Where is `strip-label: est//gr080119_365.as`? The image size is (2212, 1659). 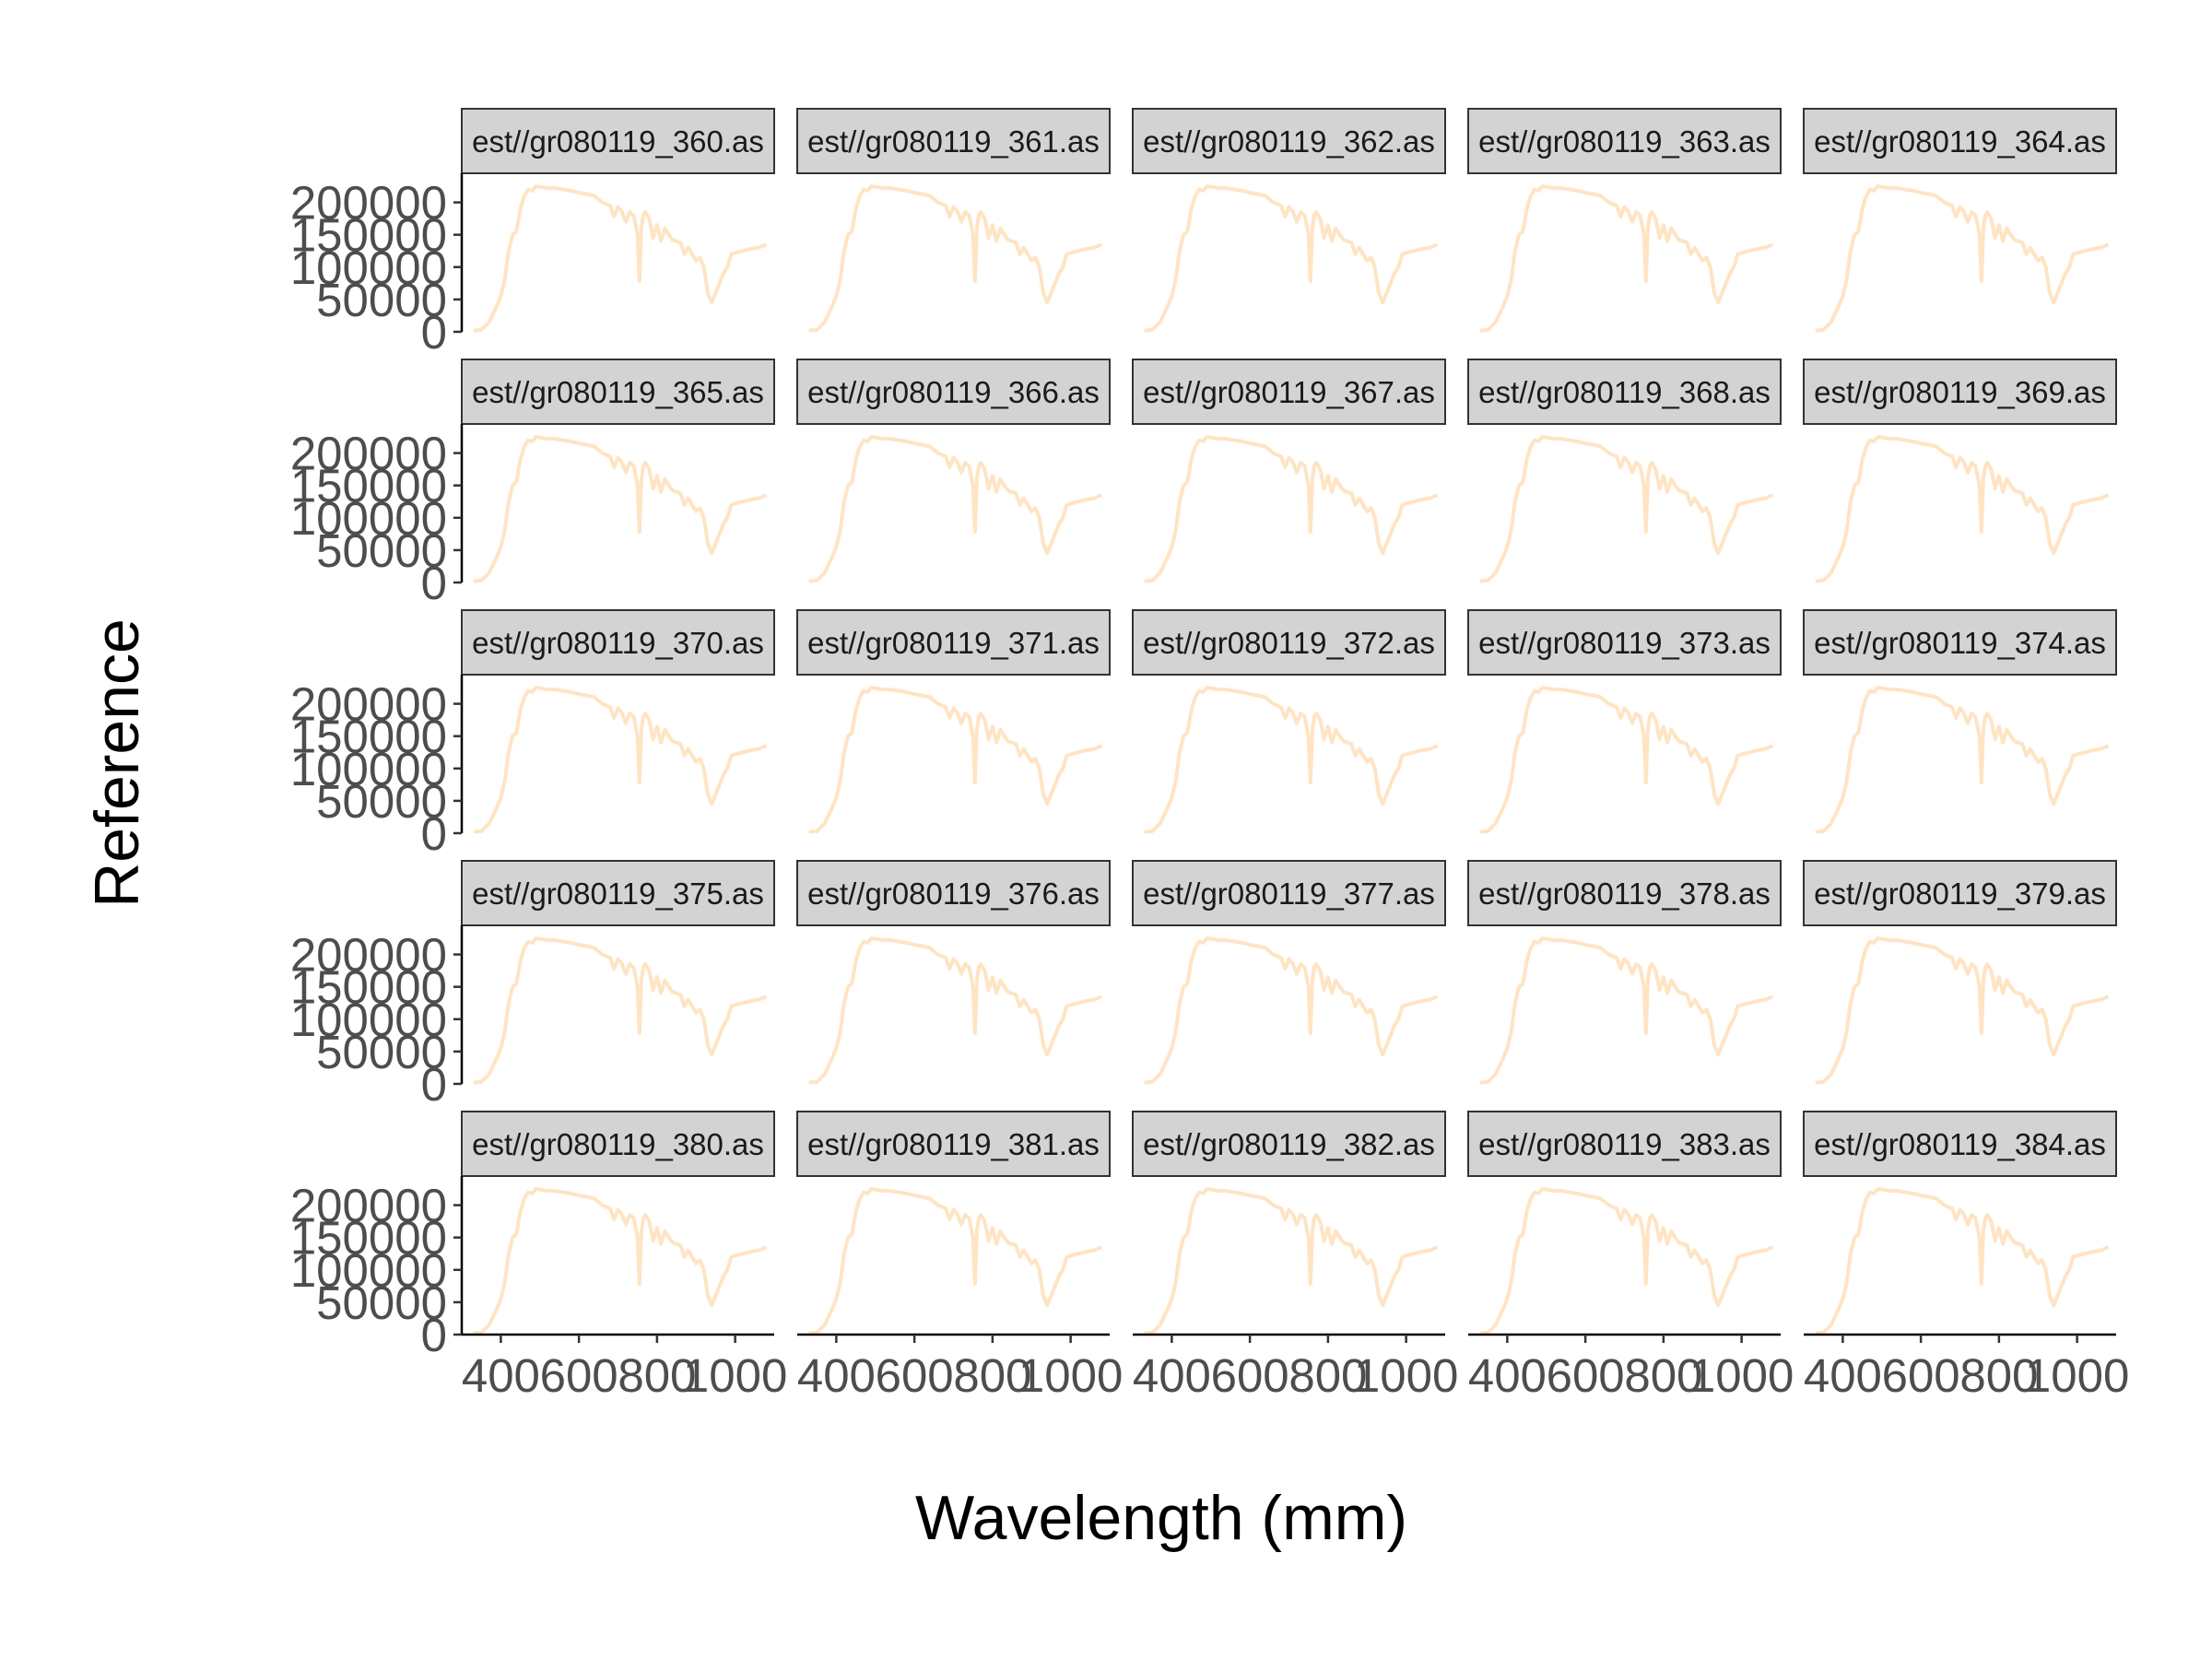
strip-label: est//gr080119_365.as is located at coordinates (618, 392).